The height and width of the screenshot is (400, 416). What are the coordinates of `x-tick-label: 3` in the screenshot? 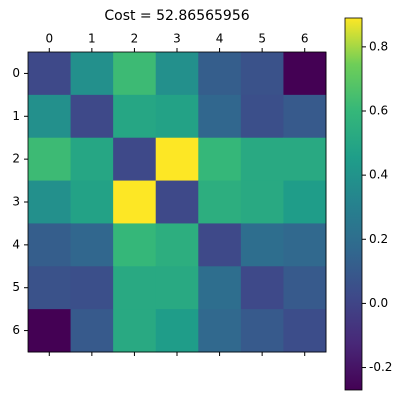 It's located at (177, 39).